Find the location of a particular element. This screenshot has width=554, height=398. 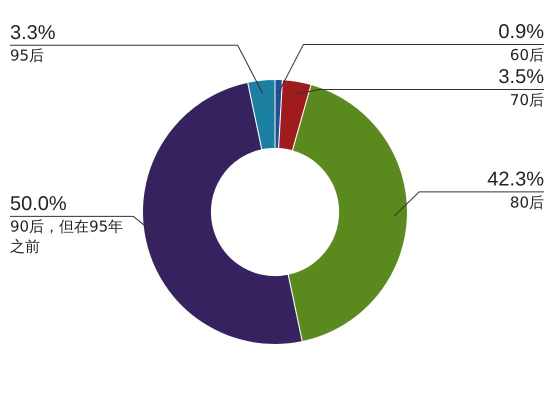

data-label: 50.0% is located at coordinates (38, 203).